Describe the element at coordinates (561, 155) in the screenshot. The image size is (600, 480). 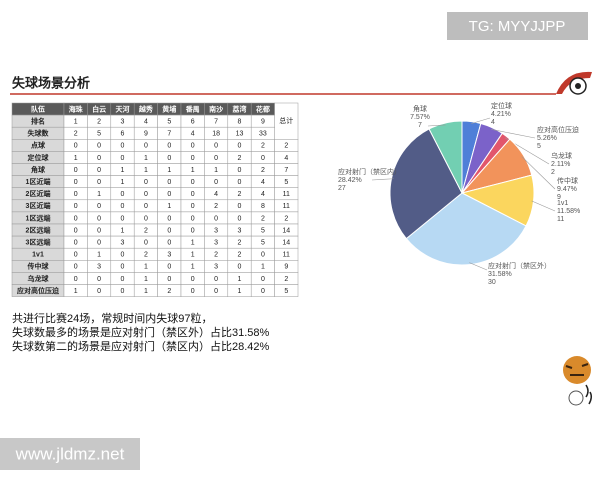
I see `slice-label: 乌龙球` at that location.